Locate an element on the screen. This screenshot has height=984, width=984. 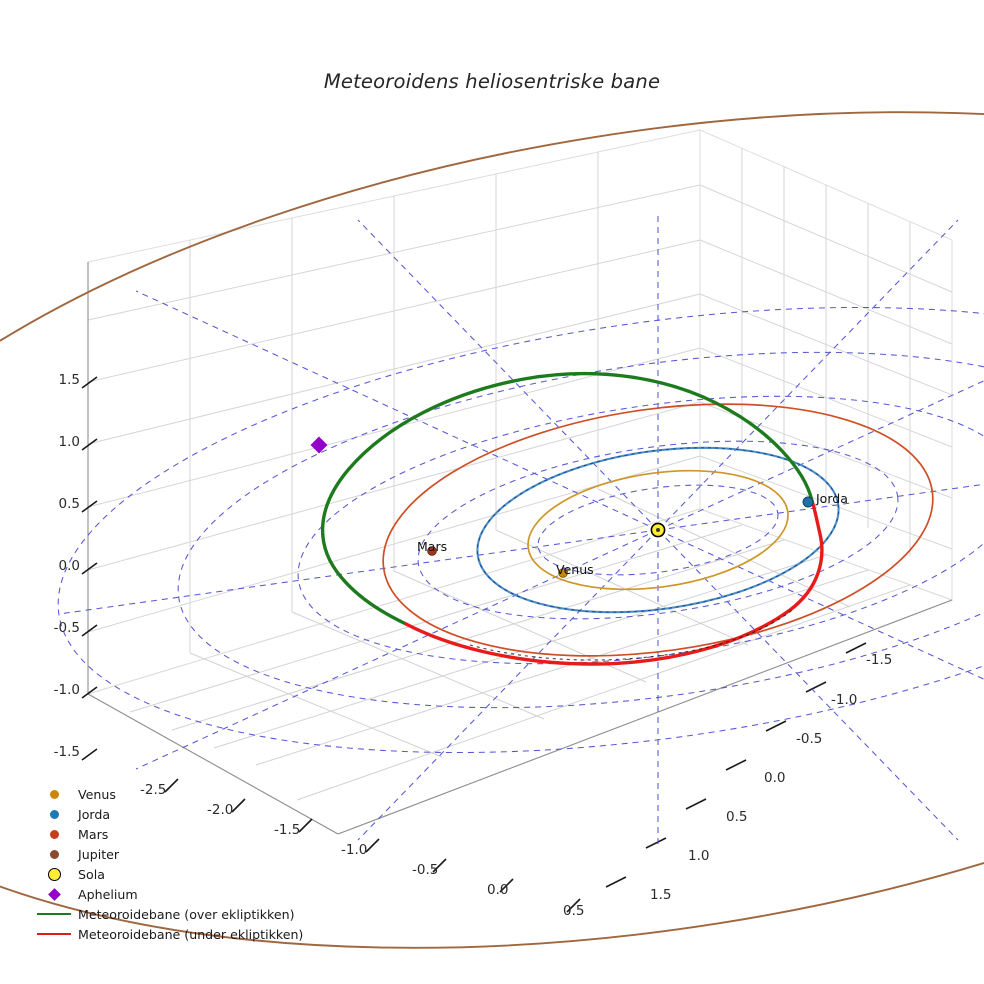
pane-grid-back-right is located at coordinates (826, 365).